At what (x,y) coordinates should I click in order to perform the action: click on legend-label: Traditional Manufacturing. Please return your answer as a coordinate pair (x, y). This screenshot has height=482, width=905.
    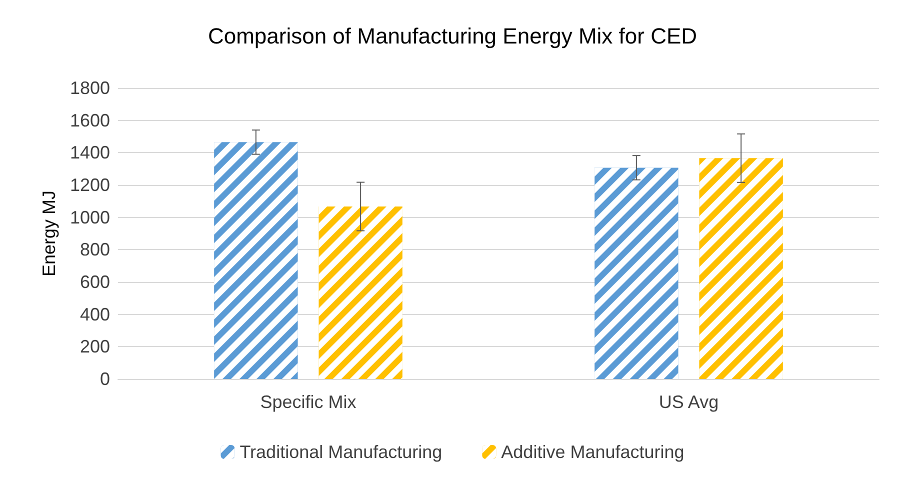
    Looking at the image, I should click on (341, 452).